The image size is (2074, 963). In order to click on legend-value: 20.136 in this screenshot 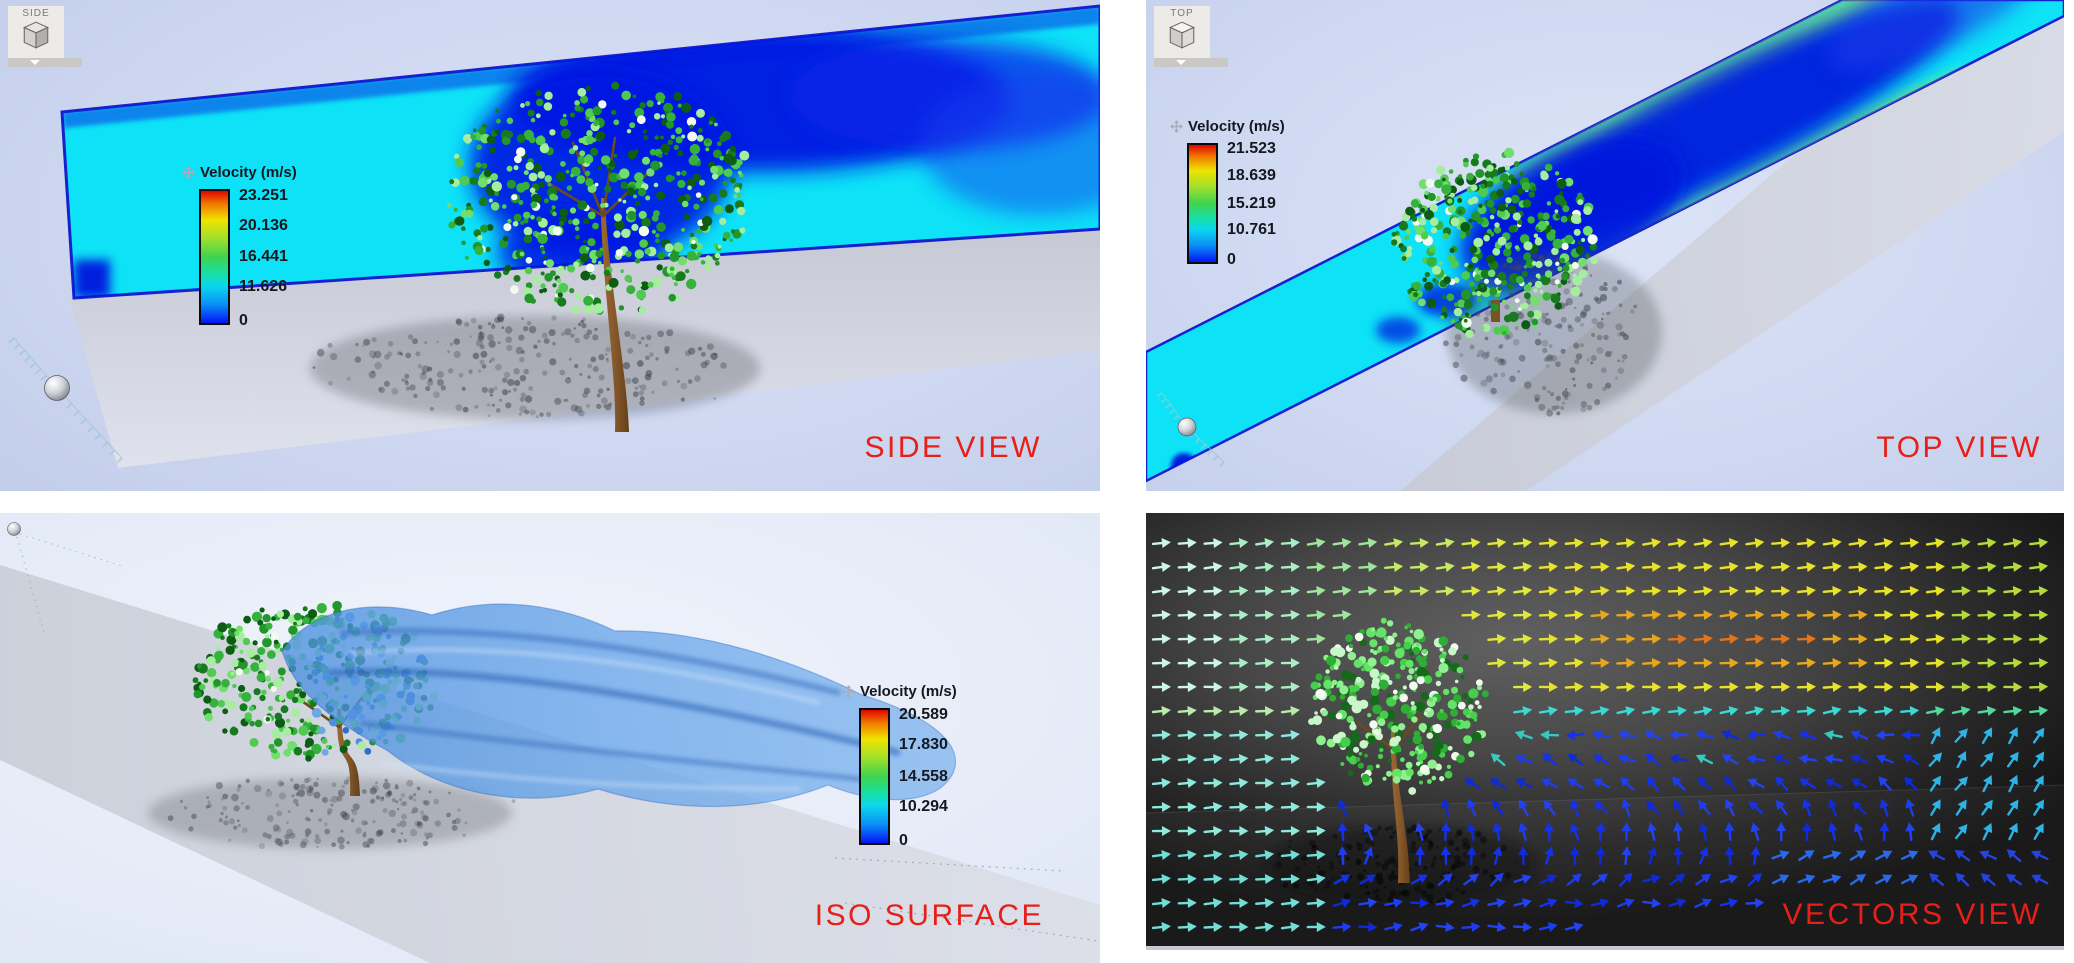, I will do `click(263, 225)`.